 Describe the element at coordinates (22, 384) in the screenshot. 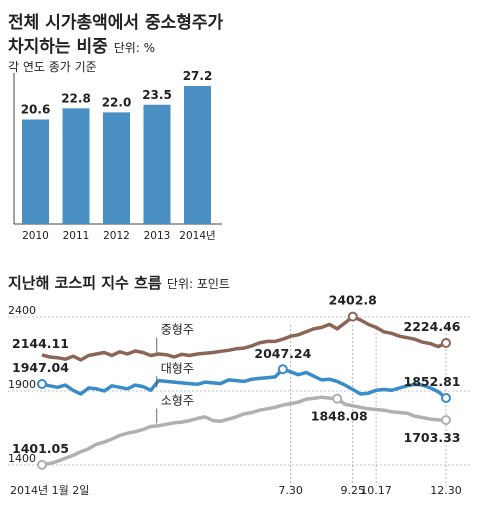

I see `y-tick-label: 1900` at that location.